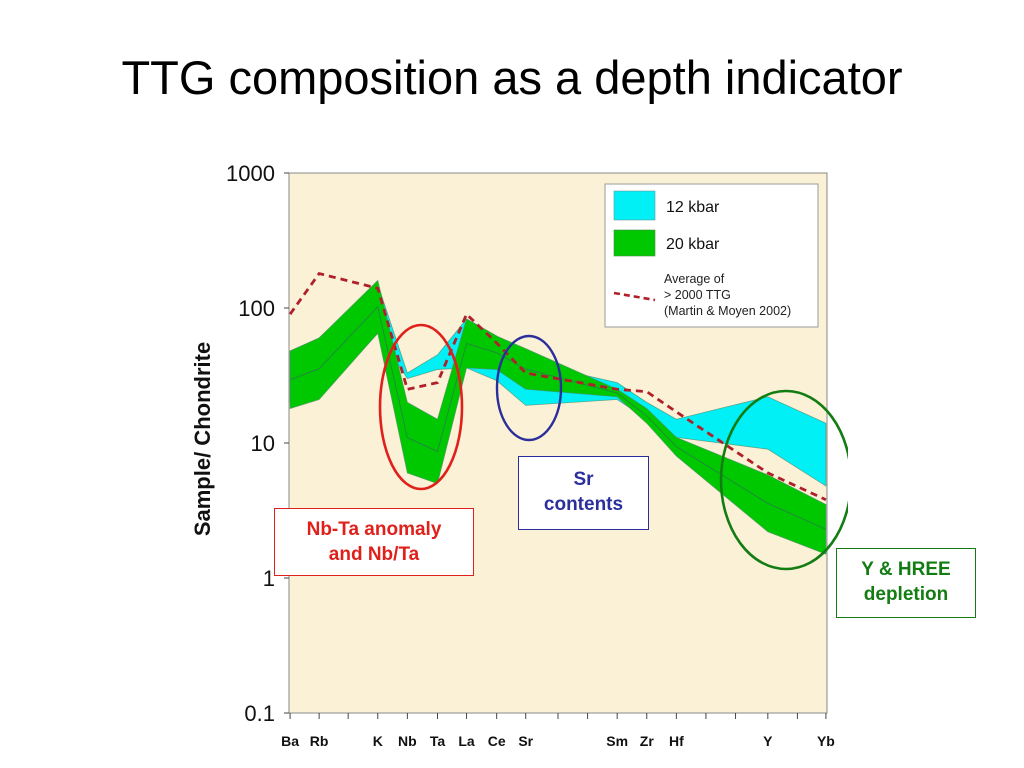 The image size is (1024, 768). I want to click on y-tick-label: 1, so click(269, 578).